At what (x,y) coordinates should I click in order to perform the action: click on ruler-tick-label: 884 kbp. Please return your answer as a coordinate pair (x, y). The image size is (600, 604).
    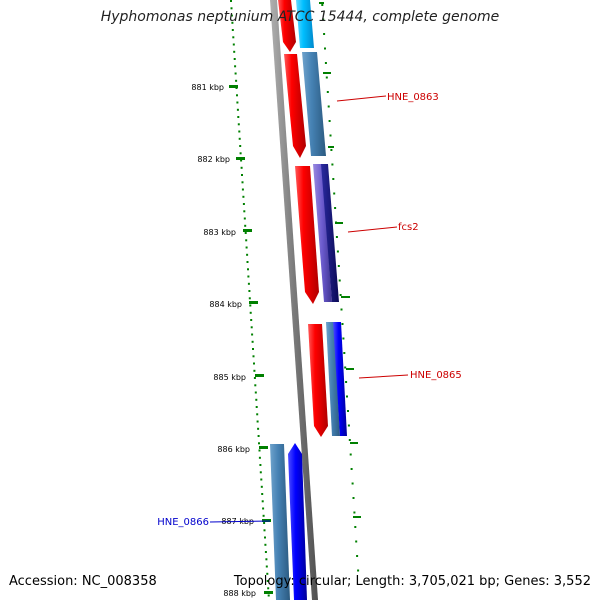
    Looking at the image, I should click on (225, 304).